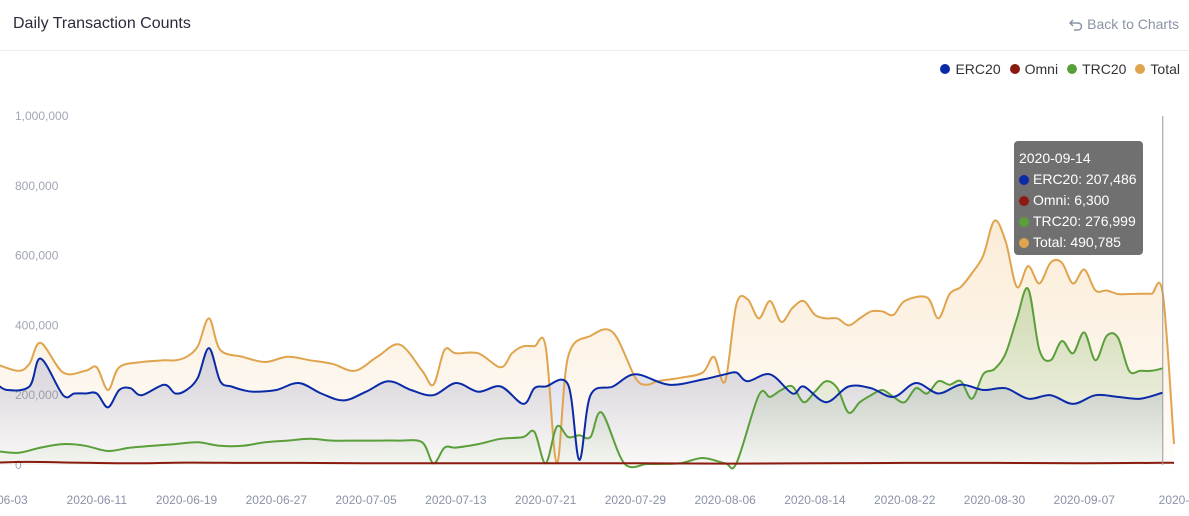 The width and height of the screenshot is (1189, 516). I want to click on tooltip-marker-total, so click(1024, 242).